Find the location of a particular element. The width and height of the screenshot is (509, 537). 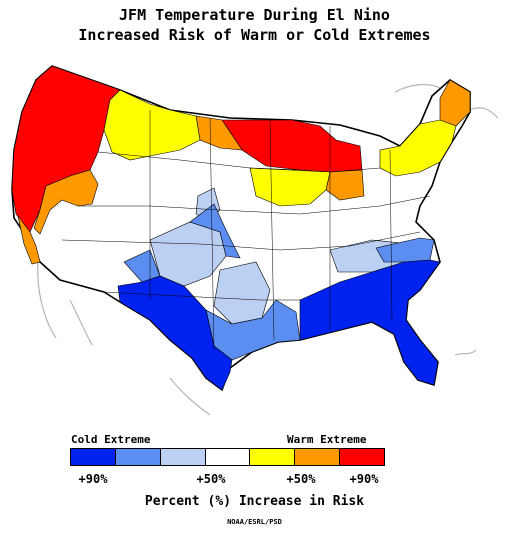

legend-warm-label: Warm Extreme is located at coordinates (327, 439).